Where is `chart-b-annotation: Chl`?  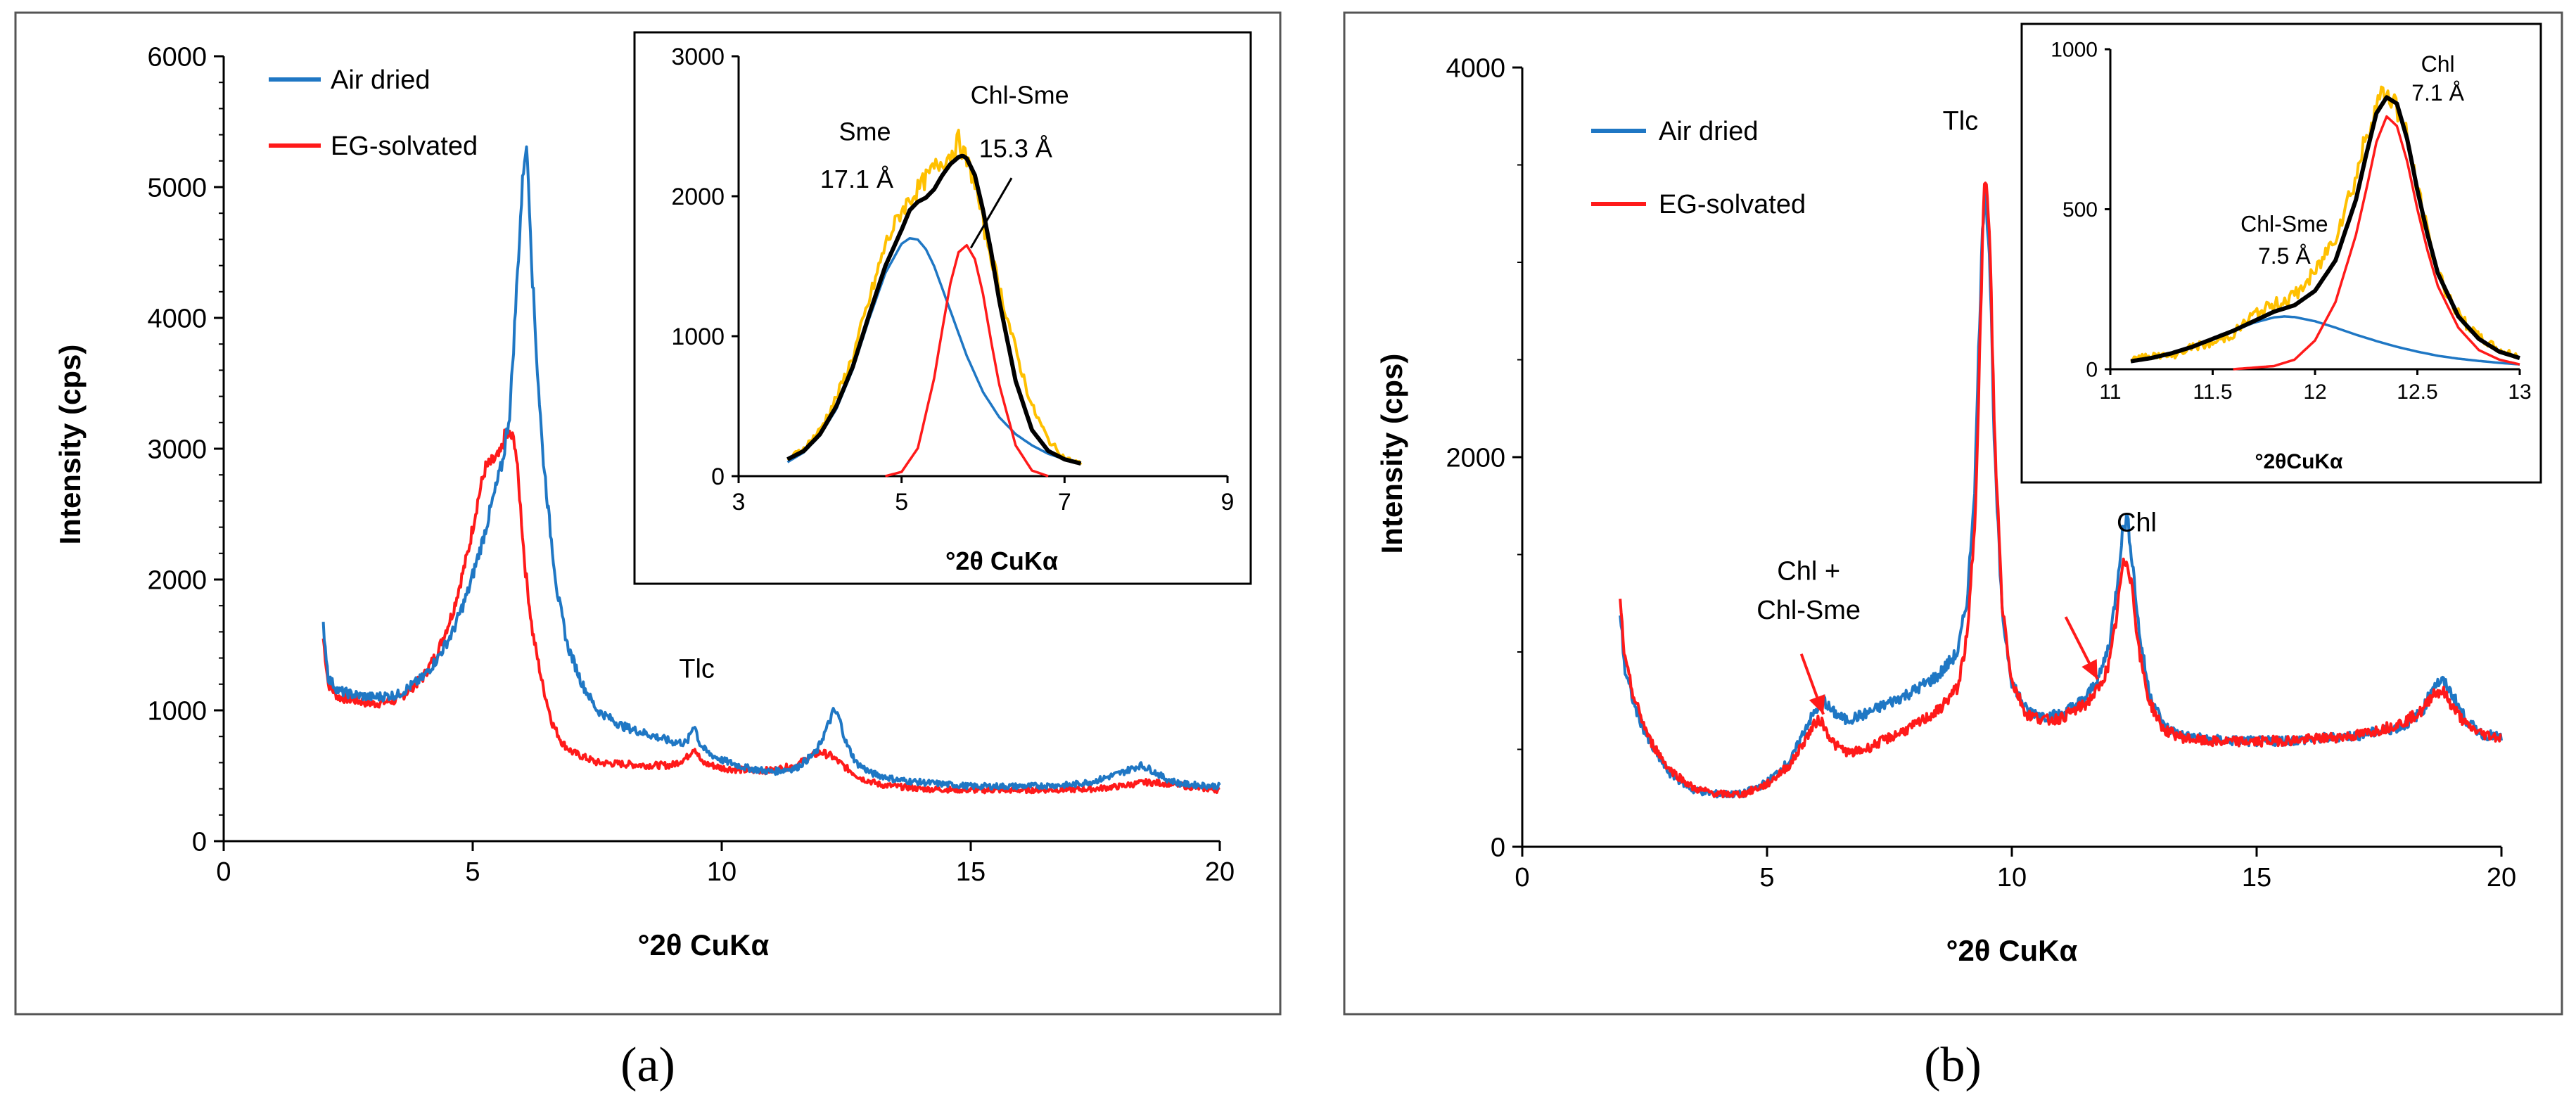
chart-b-annotation: Chl is located at coordinates (2137, 522).